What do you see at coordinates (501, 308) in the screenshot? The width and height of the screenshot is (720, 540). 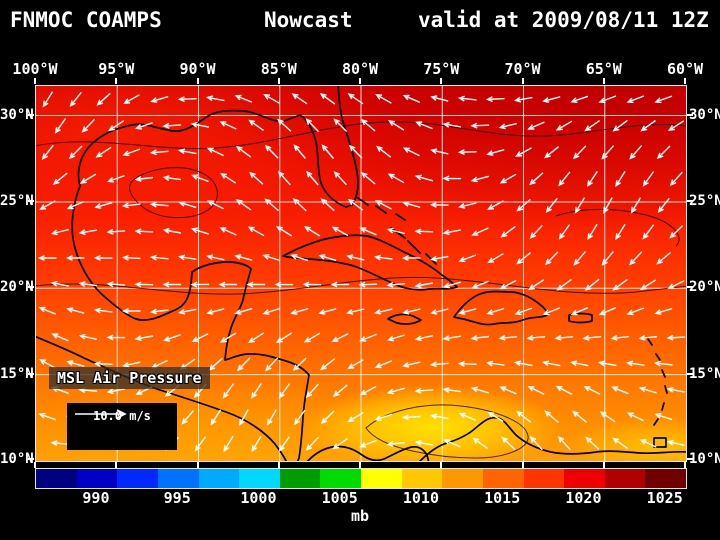 I see `coastline-hispaniola` at bounding box center [501, 308].